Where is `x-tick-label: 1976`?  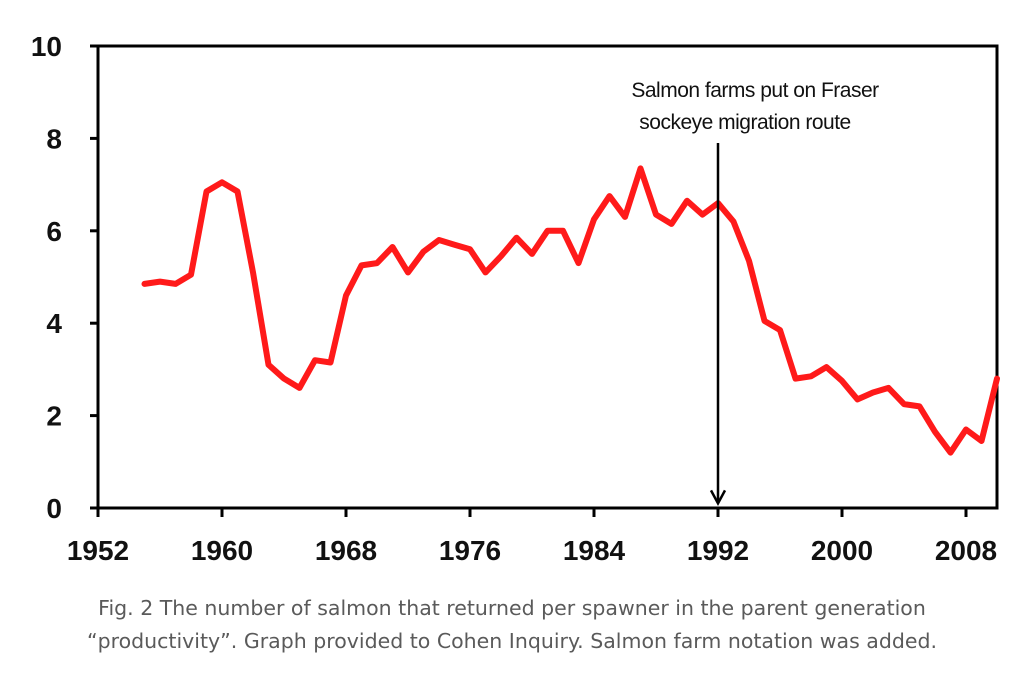 x-tick-label: 1976 is located at coordinates (470, 550).